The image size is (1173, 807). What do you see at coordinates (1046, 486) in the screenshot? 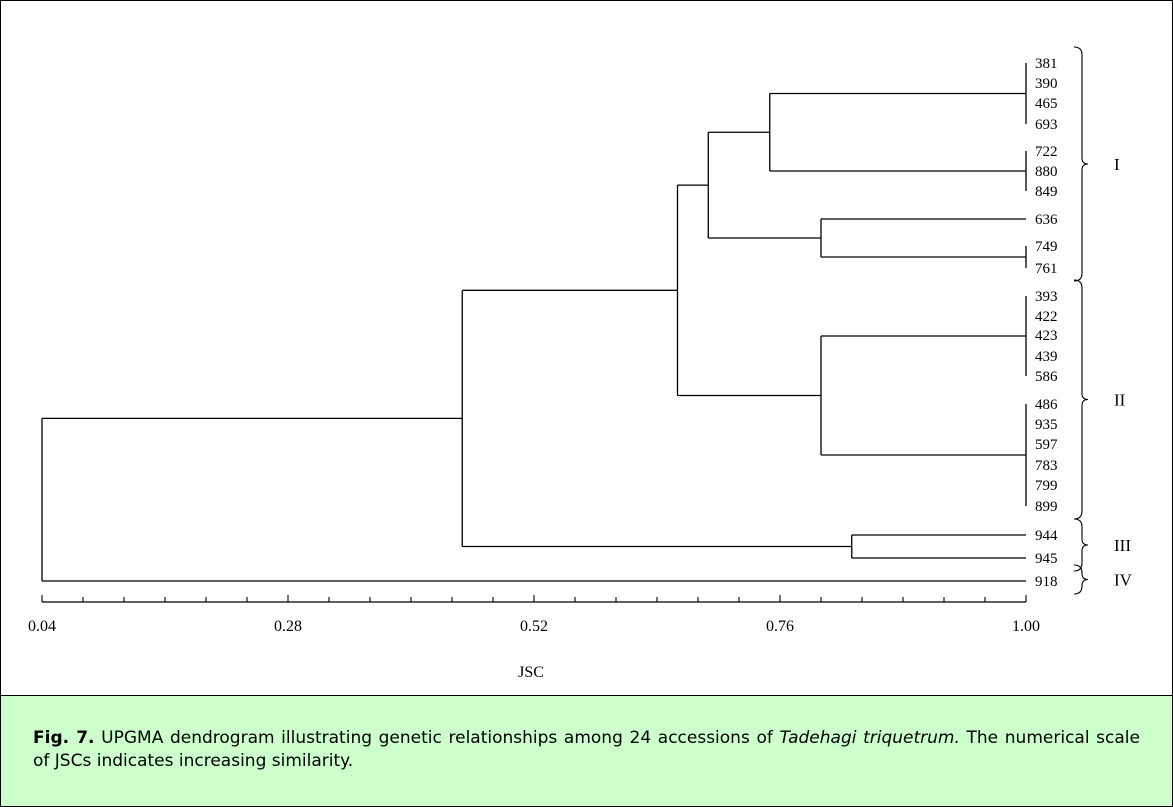
I see `leaf-label-799: 799` at bounding box center [1046, 486].